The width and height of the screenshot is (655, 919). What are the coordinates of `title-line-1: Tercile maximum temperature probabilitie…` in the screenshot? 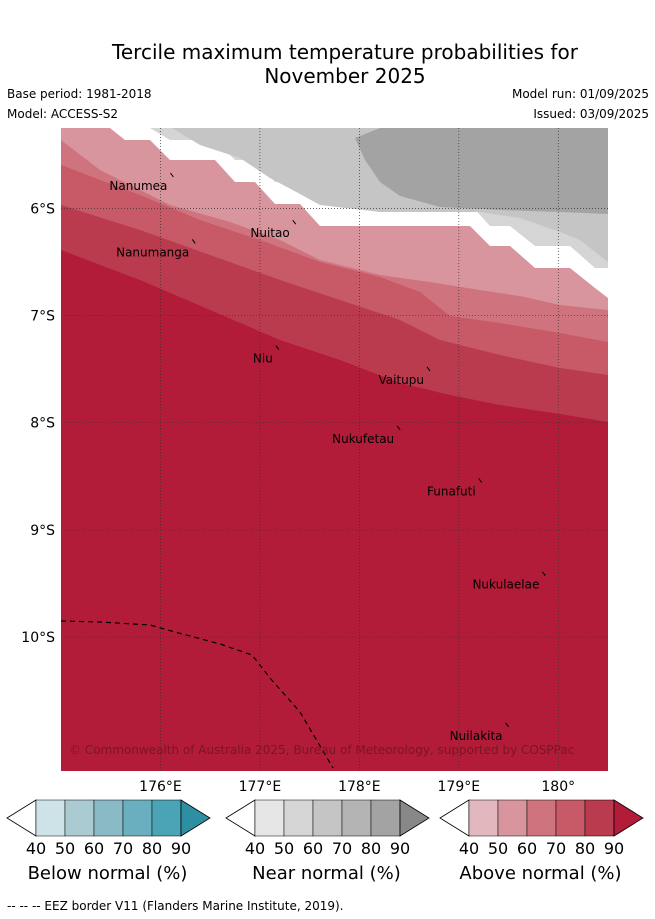 It's located at (345, 52).